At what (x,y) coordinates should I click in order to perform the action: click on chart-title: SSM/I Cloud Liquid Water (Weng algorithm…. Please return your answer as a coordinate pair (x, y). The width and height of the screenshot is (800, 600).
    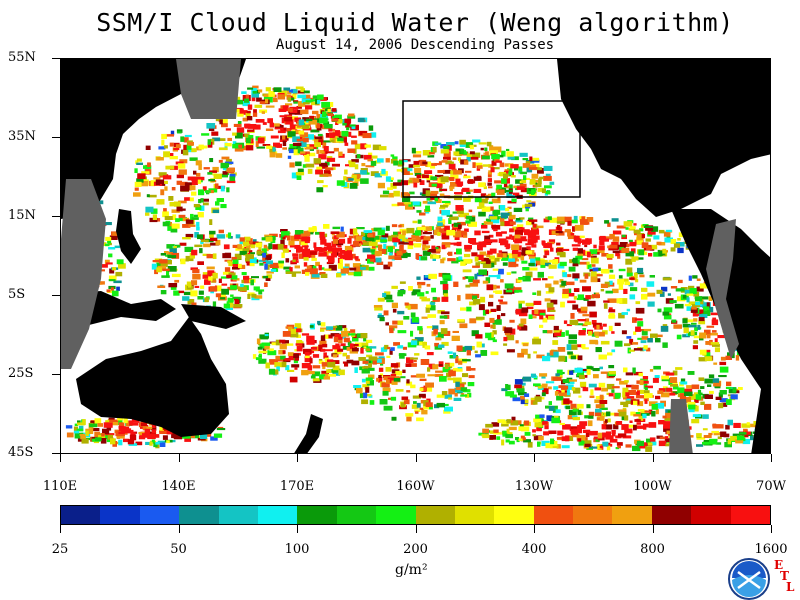
    Looking at the image, I should click on (415, 22).